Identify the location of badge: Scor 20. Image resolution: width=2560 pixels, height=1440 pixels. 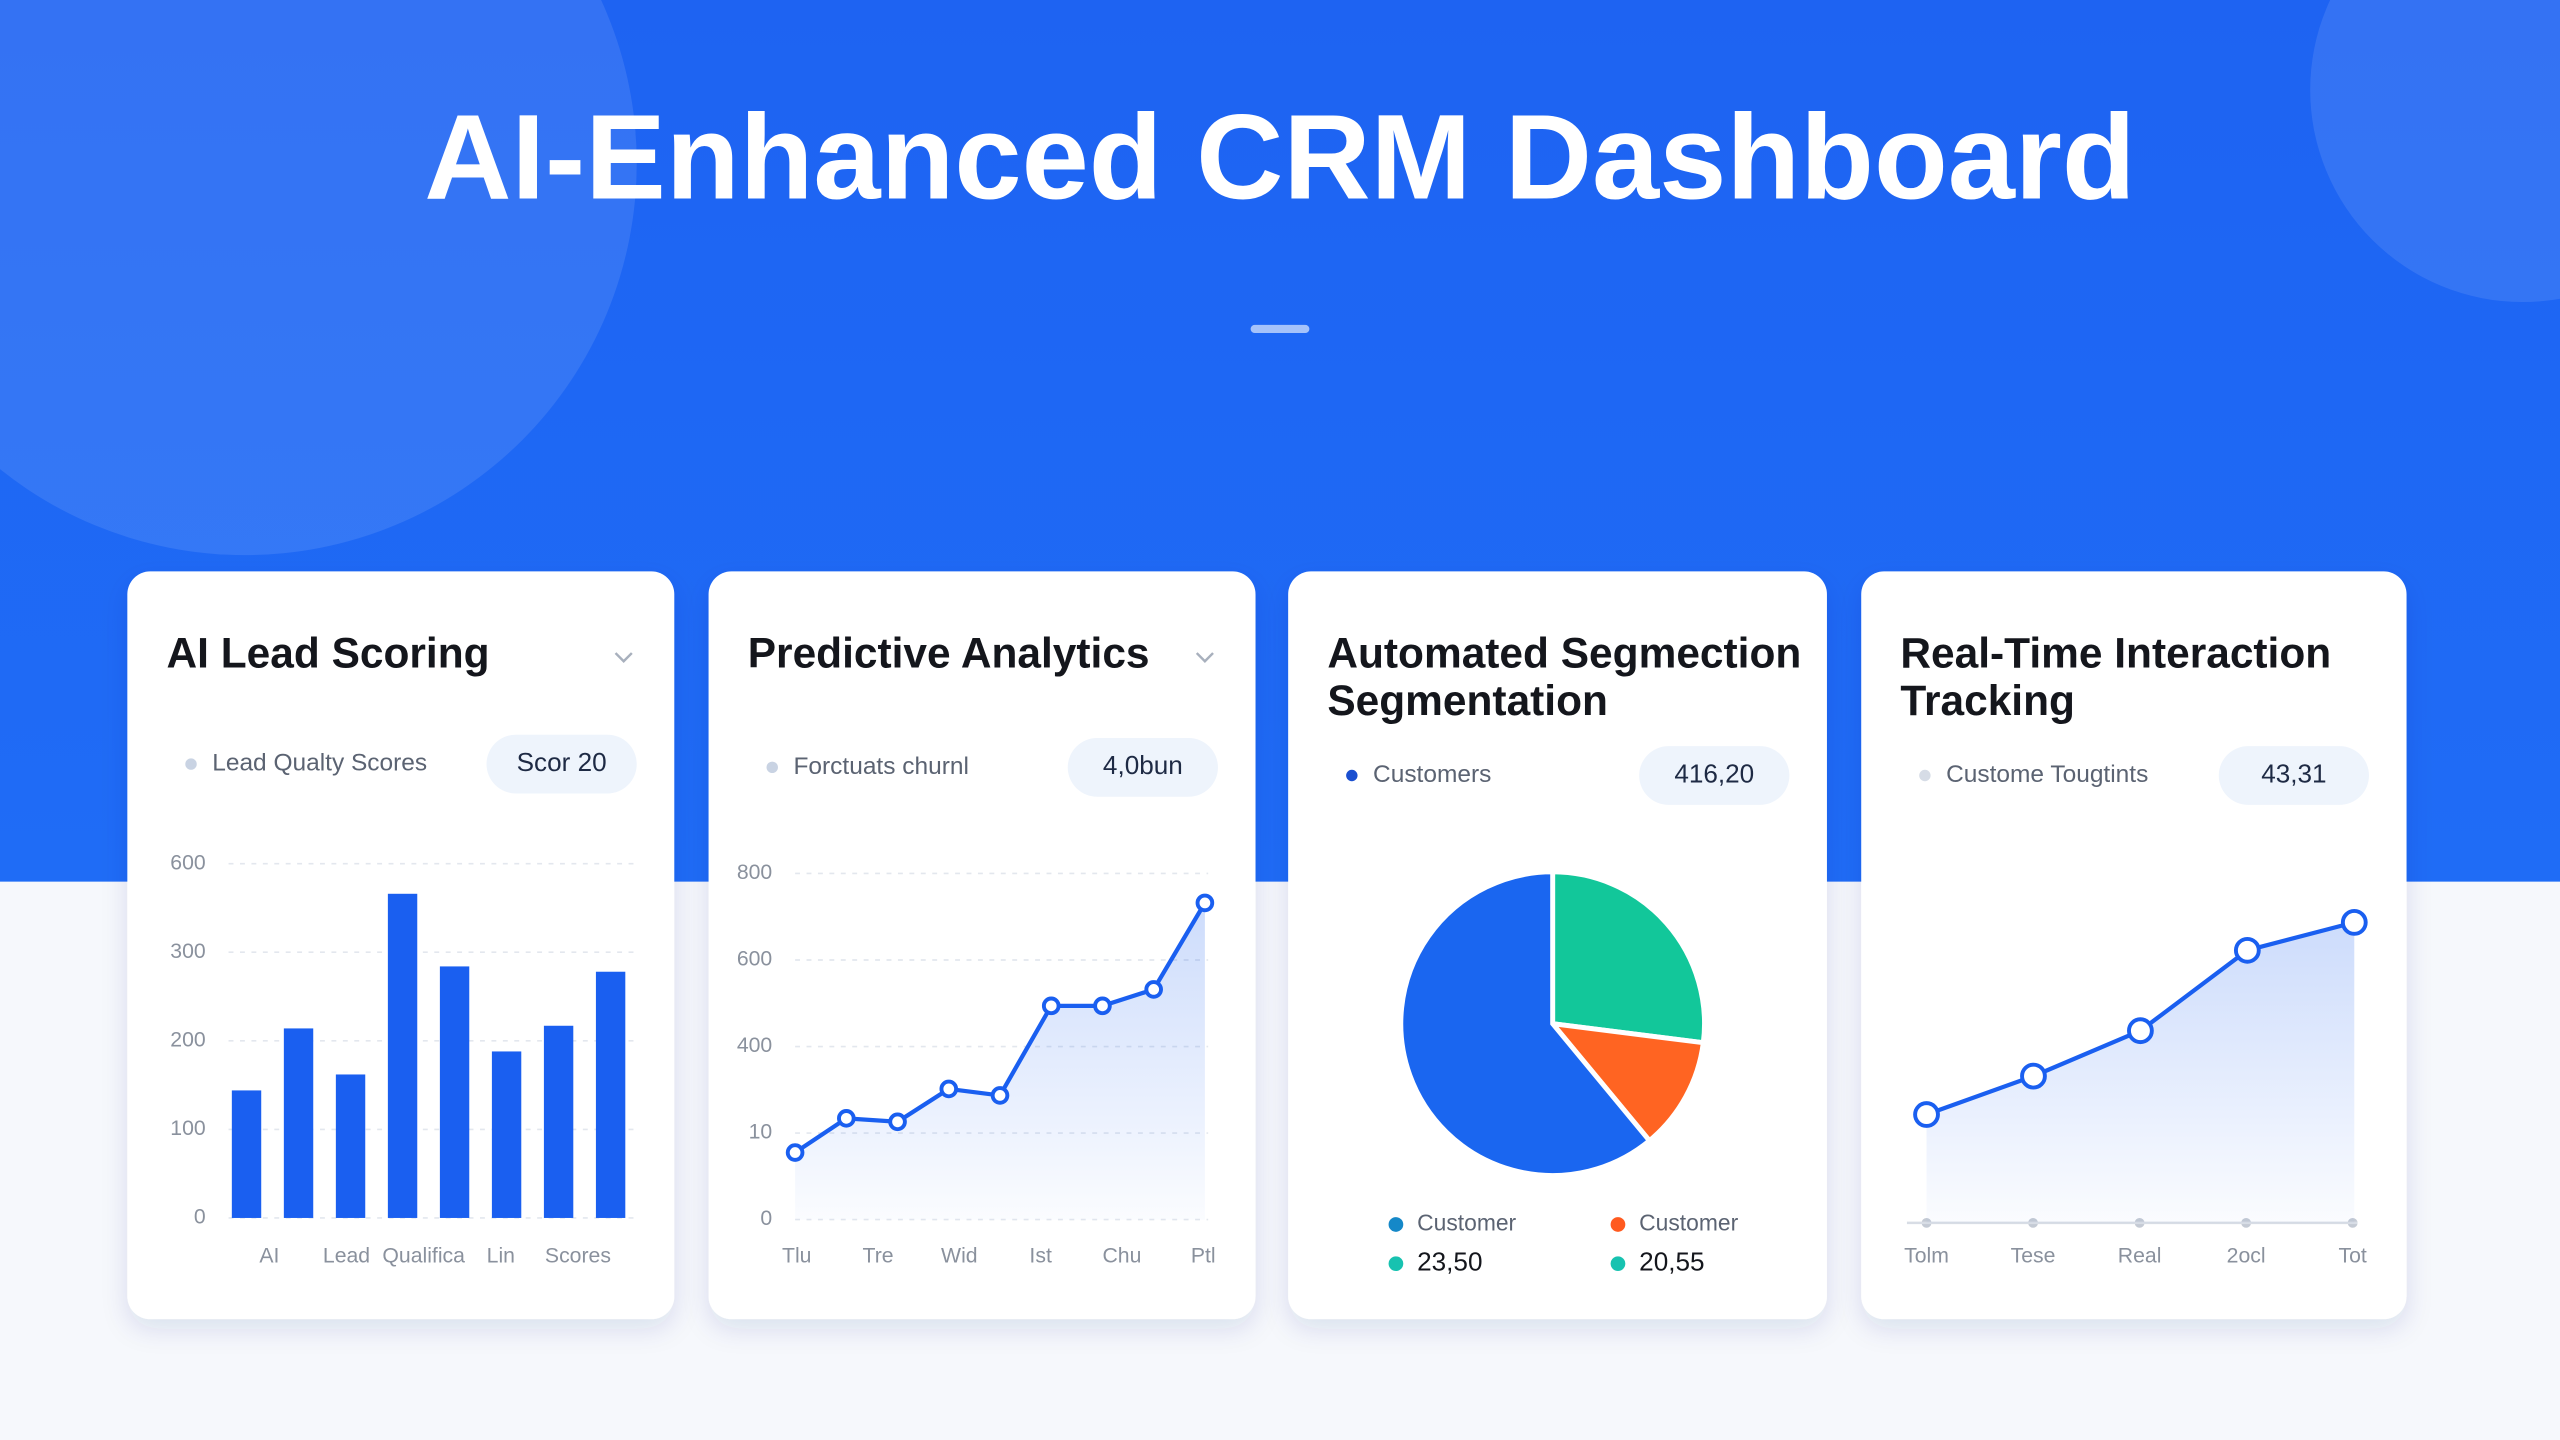
(562, 762).